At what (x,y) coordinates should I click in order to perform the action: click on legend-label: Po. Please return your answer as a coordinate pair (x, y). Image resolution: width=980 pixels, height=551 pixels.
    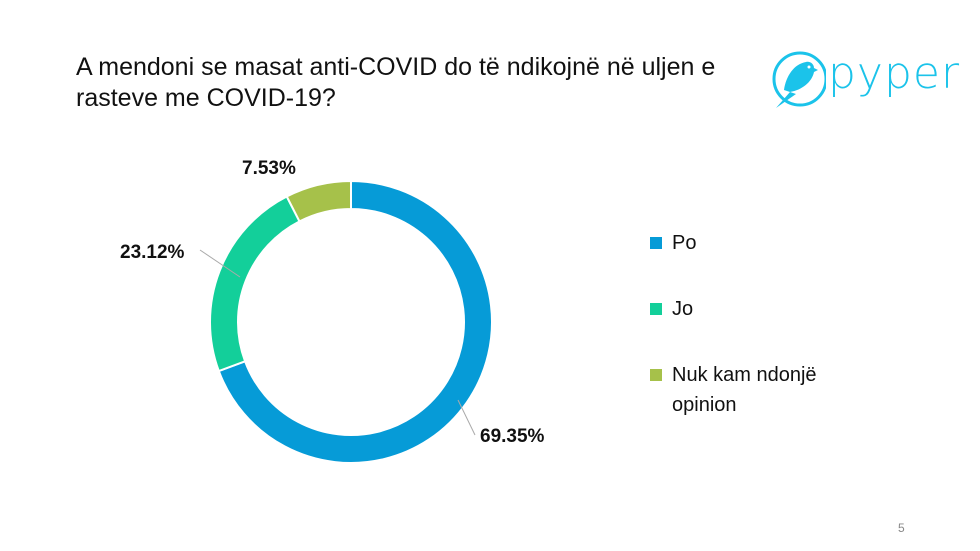
    Looking at the image, I should click on (684, 243).